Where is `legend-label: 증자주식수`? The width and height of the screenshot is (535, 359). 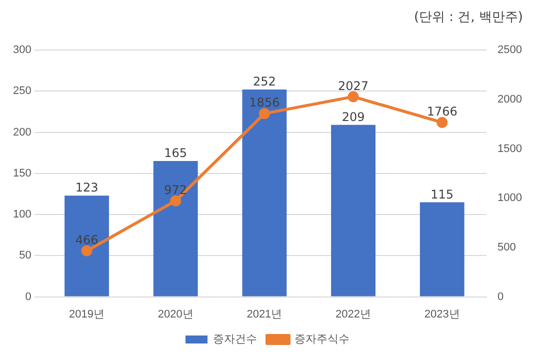 legend-label: 증자주식수 is located at coordinates (322, 340).